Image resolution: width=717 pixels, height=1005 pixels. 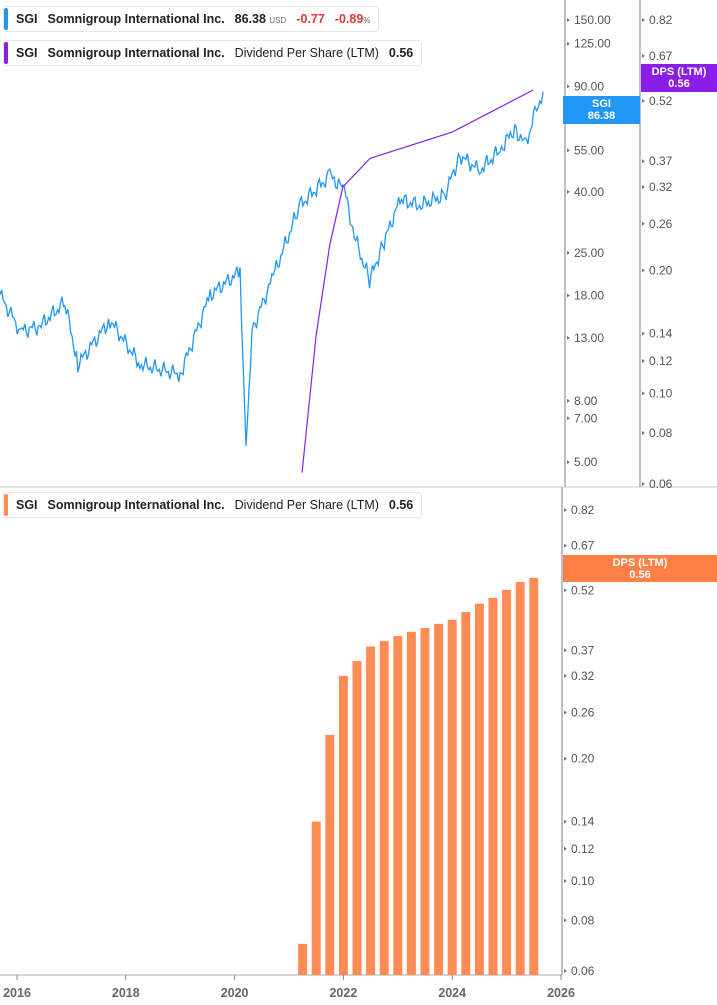 What do you see at coordinates (136, 53) in the screenshot?
I see `legend-company: Somnigroup International Inc.` at bounding box center [136, 53].